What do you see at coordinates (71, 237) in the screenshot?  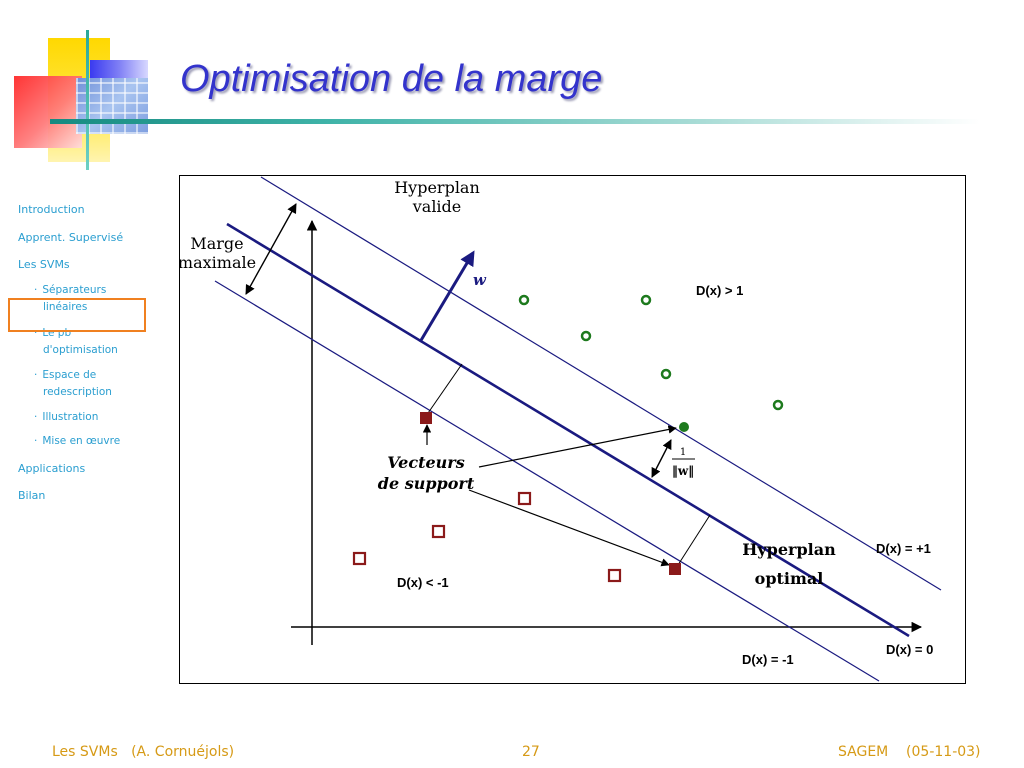 I see `sidebar-item-apprent-supervise: Apprent. Supervisé` at bounding box center [71, 237].